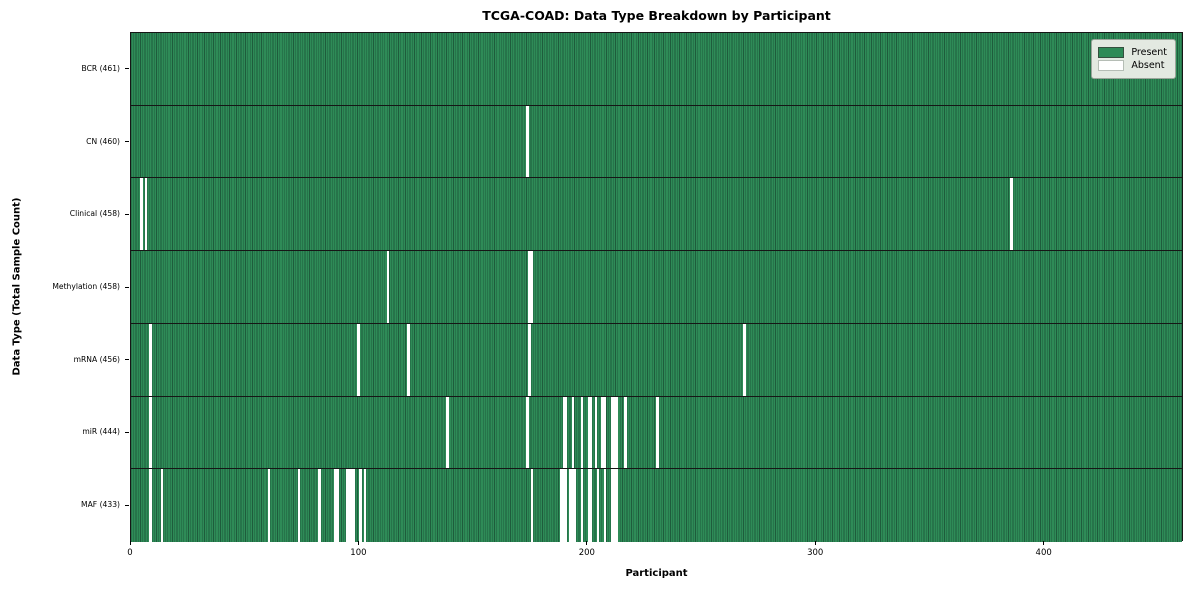 The height and width of the screenshot is (600, 1200). I want to click on x-tick-label: 0, so click(130, 553).